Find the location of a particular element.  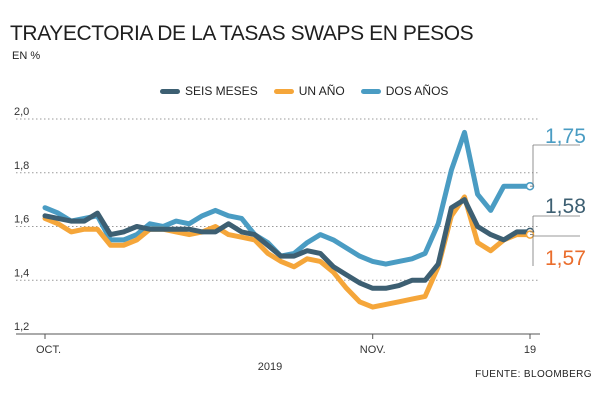

y-tick-label: 2,0 is located at coordinates (21, 112).